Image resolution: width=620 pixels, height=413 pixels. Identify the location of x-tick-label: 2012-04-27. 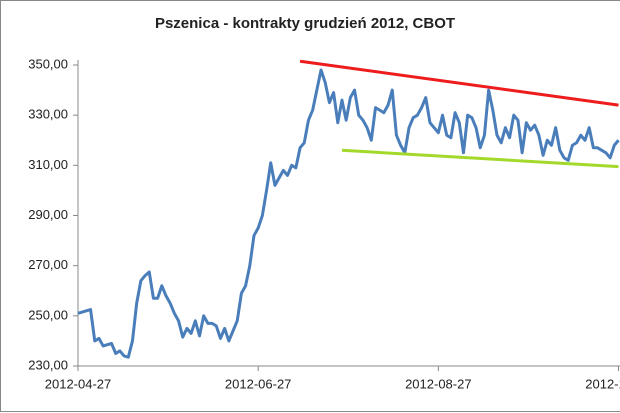
(78, 383).